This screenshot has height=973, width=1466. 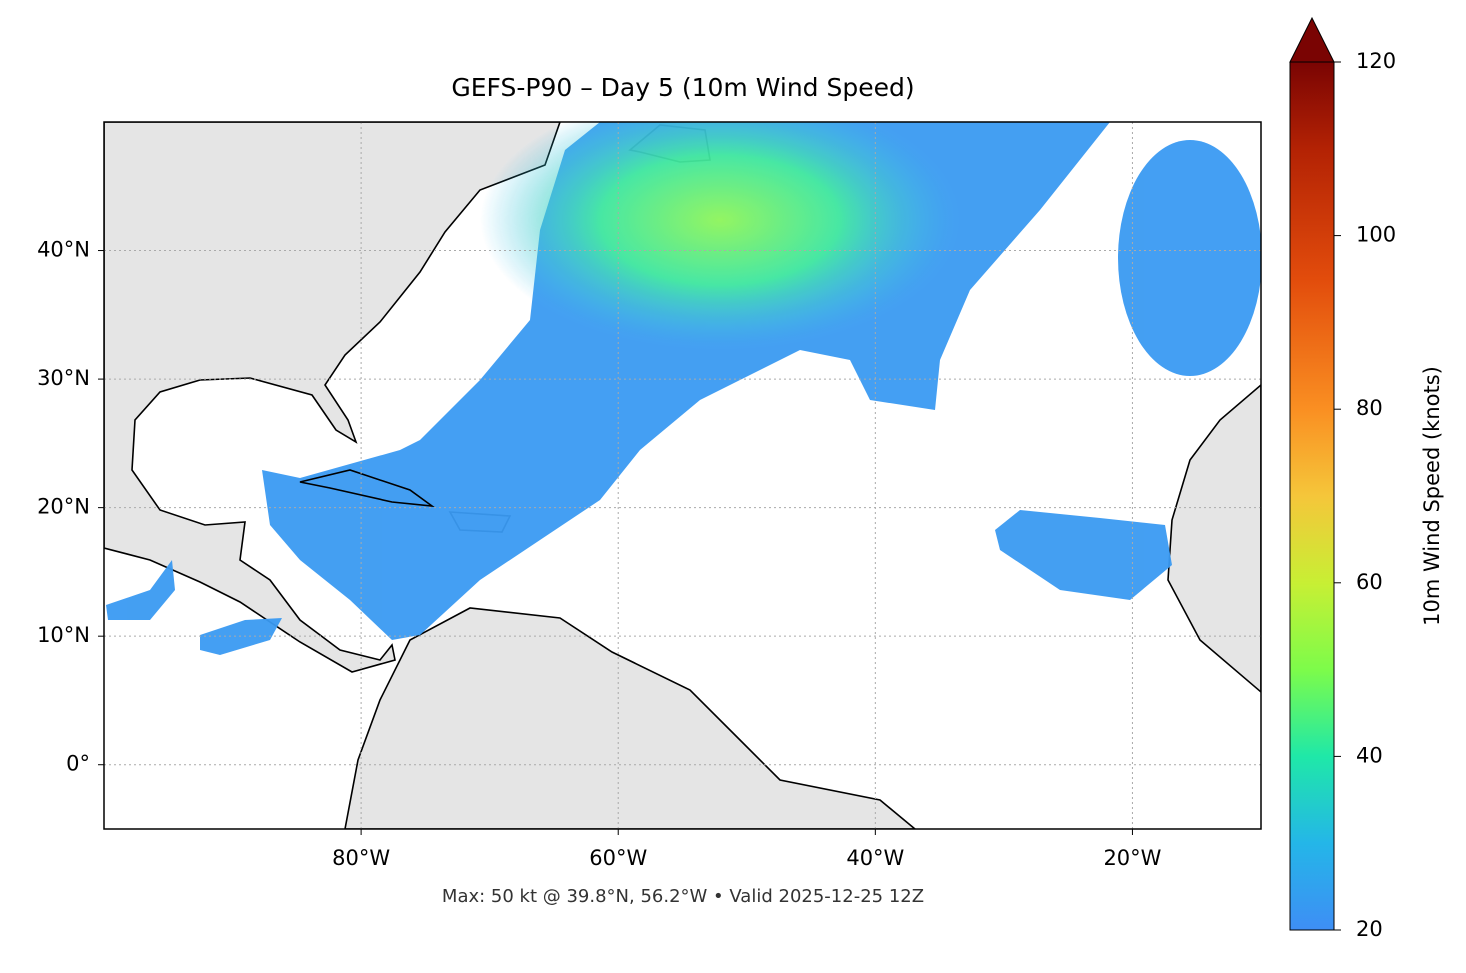 I want to click on colorbar-tick-label: 80, so click(x=1369, y=408).